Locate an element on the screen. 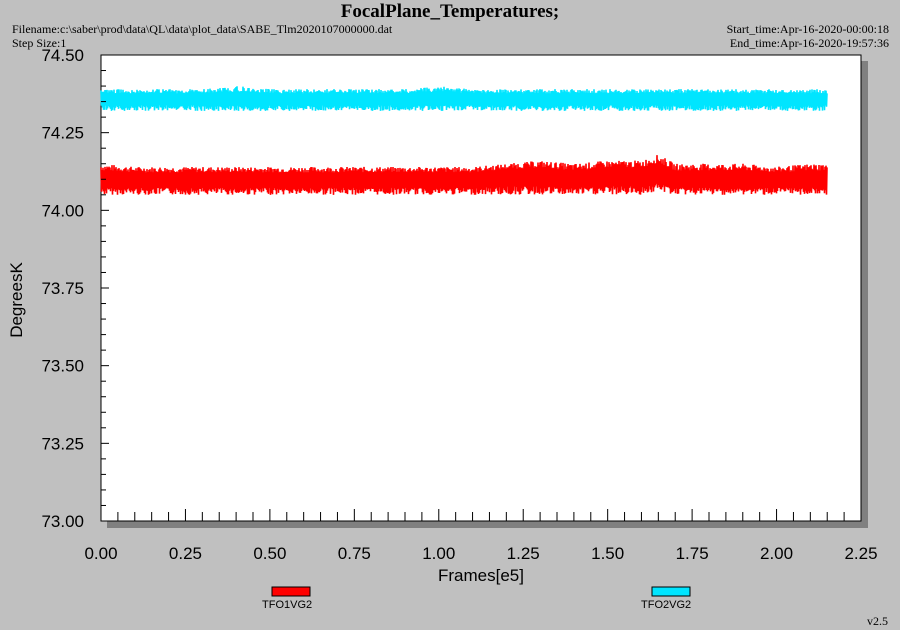 The image size is (900, 630). legend is located at coordinates (481, 591).